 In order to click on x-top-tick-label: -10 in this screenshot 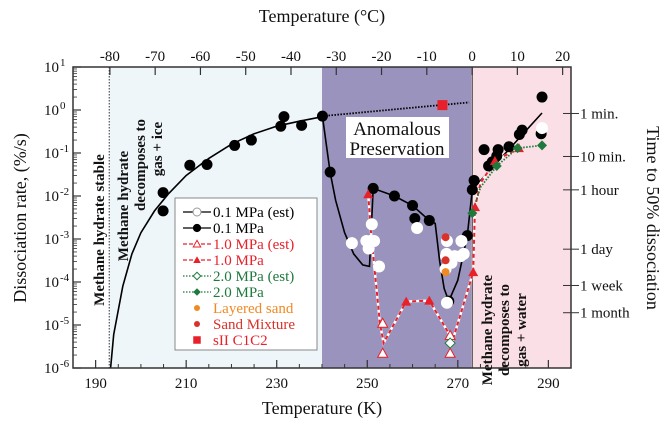, I will do `click(427, 57)`.